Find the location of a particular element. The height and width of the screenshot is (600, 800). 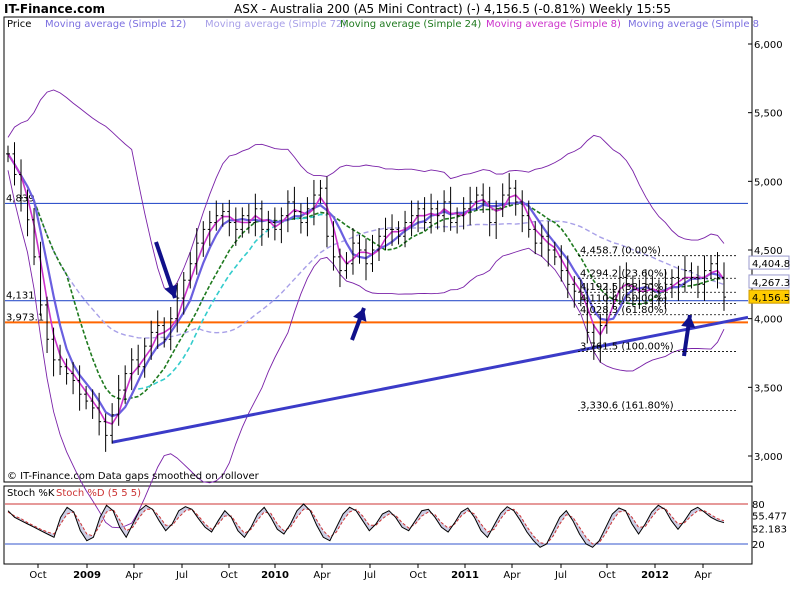

value-tag-label: 4,267.3 is located at coordinates (771, 283).